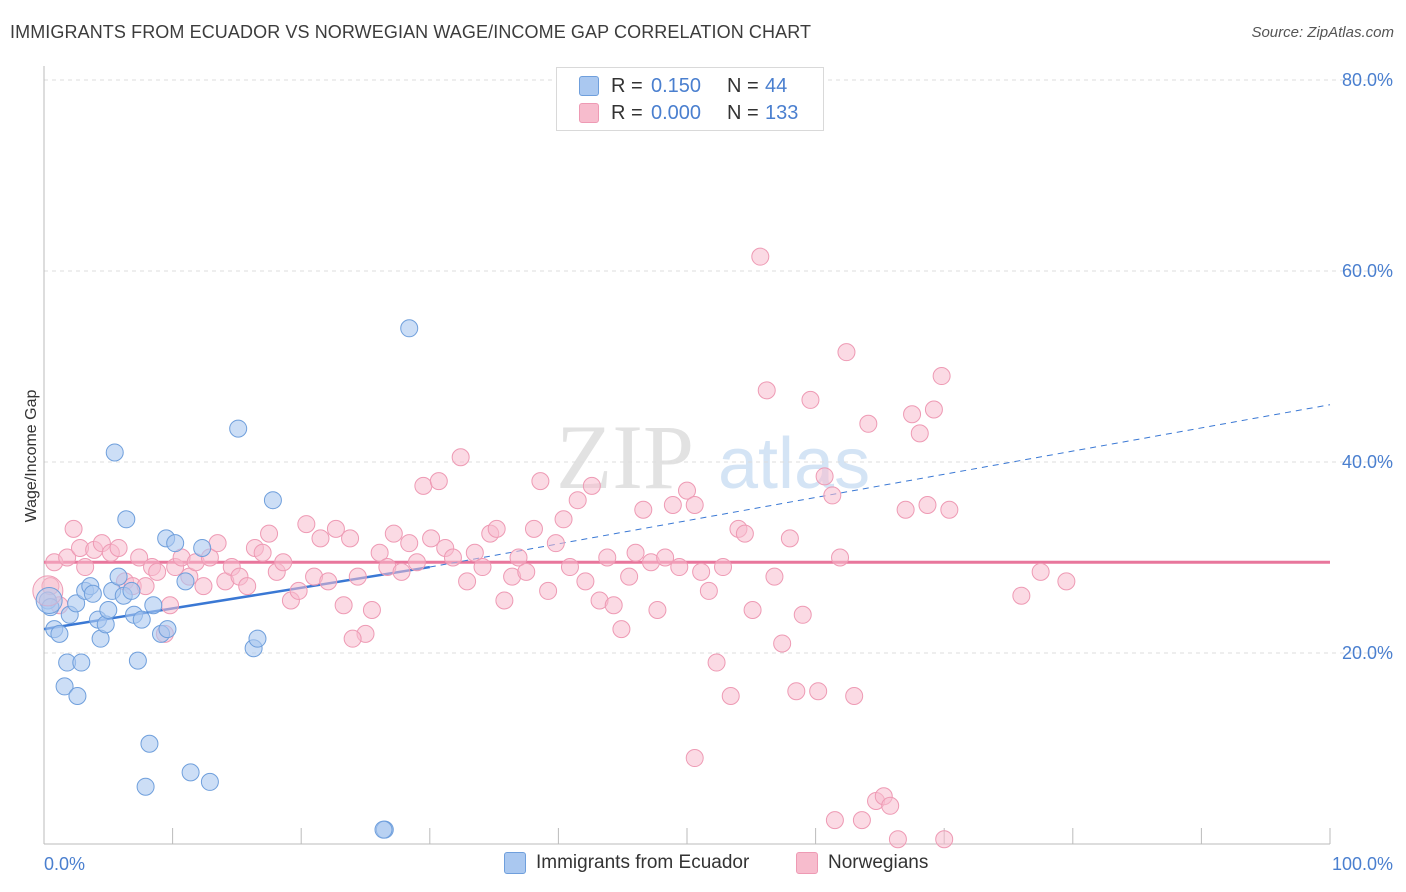 The image size is (1406, 892). Describe the element at coordinates (1367, 271) in the screenshot. I see `y-tick-label: 60.0%` at that location.